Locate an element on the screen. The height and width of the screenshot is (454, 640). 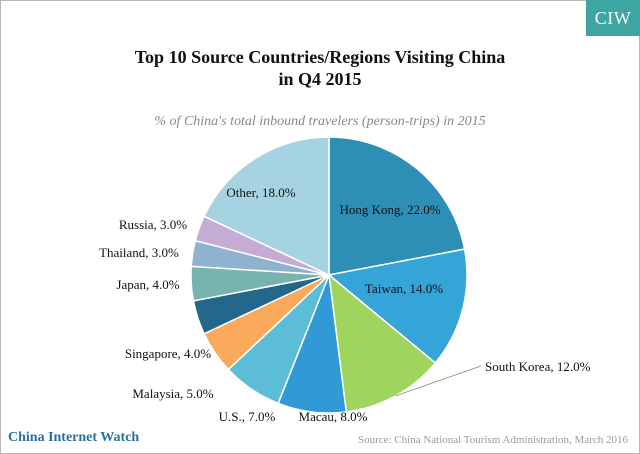
slice-label-u-s: U.S., 7.0% is located at coordinates (247, 416).